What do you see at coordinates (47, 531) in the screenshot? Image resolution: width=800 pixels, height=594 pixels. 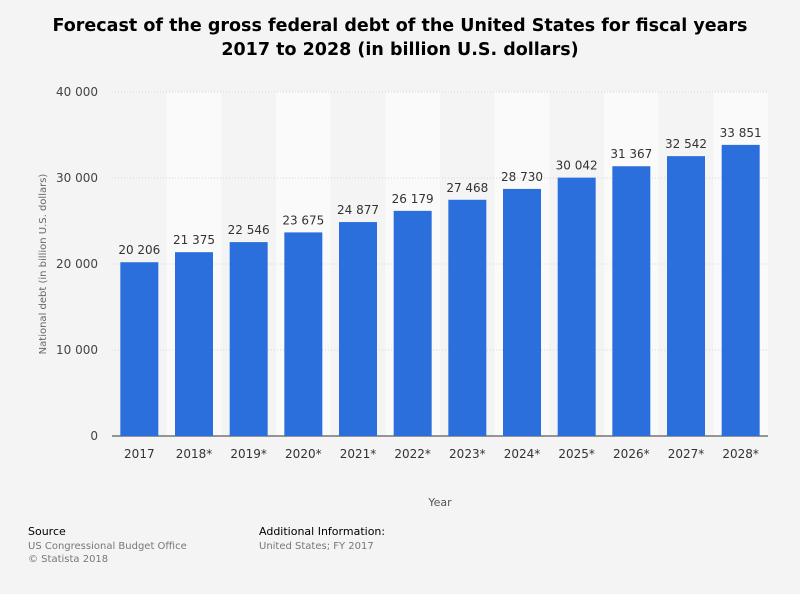 I see `source-heading: Source` at bounding box center [47, 531].